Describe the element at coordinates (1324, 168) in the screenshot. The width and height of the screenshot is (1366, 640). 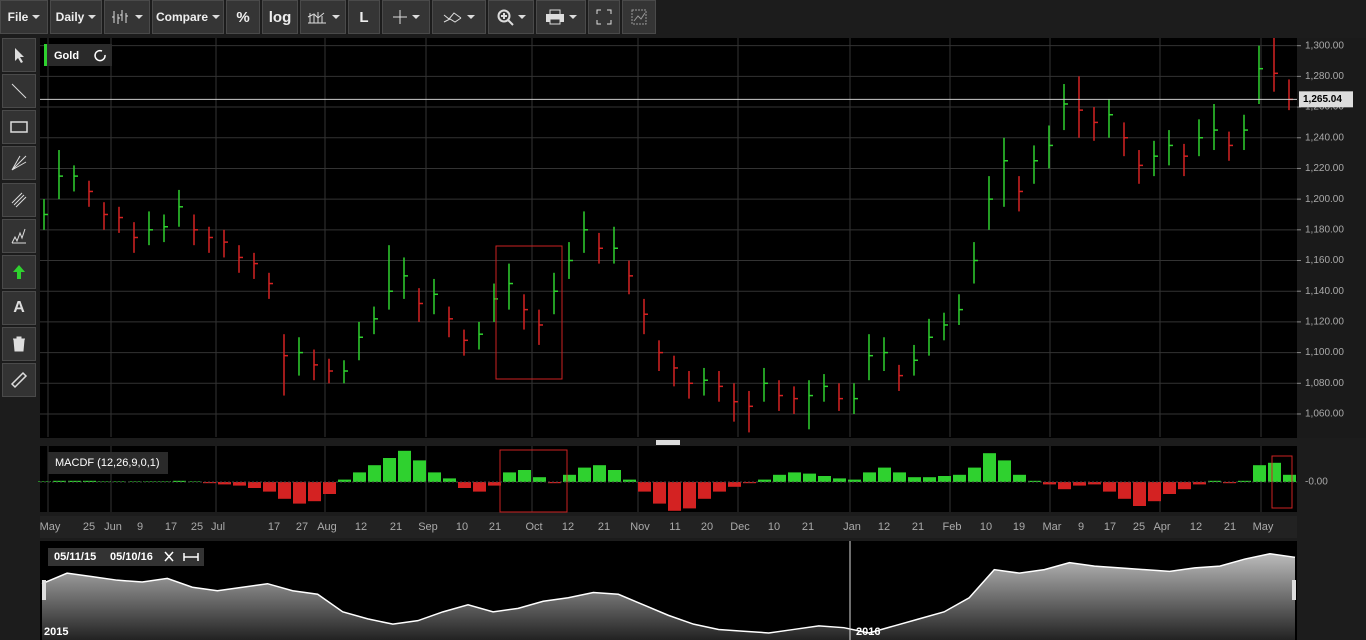
I see `y-tick-label: 1,220.00` at that location.